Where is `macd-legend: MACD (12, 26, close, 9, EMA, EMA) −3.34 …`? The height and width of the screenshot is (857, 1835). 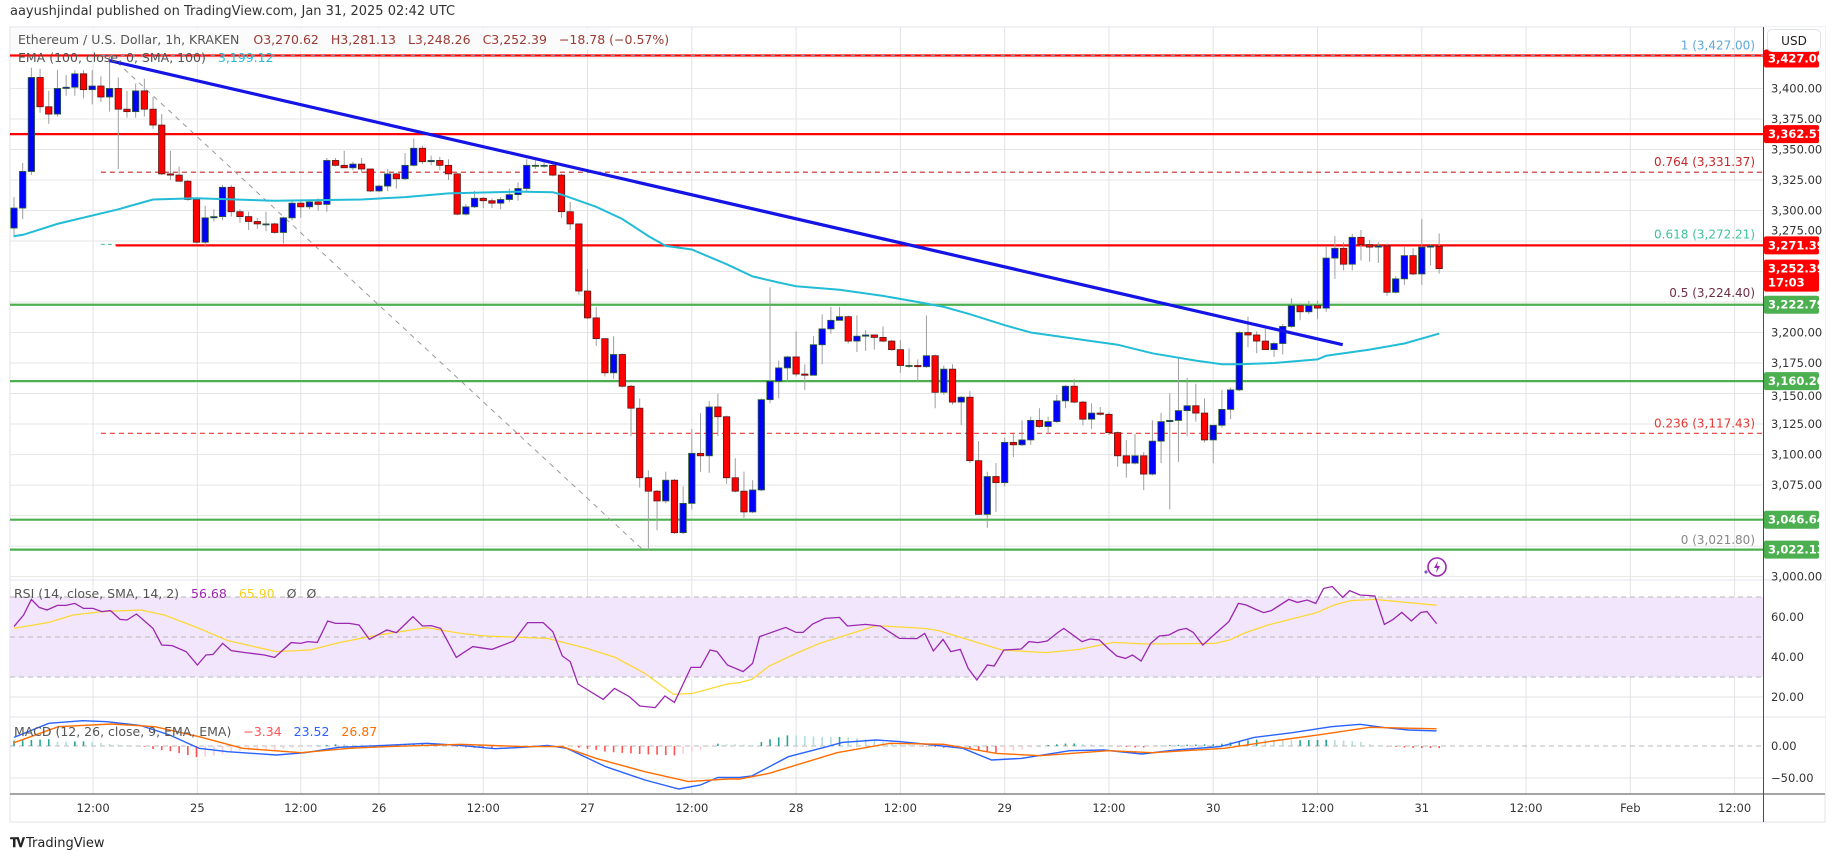
macd-legend: MACD (12, 26, close, 9, EMA, EMA) −3.34 … is located at coordinates (195, 731).